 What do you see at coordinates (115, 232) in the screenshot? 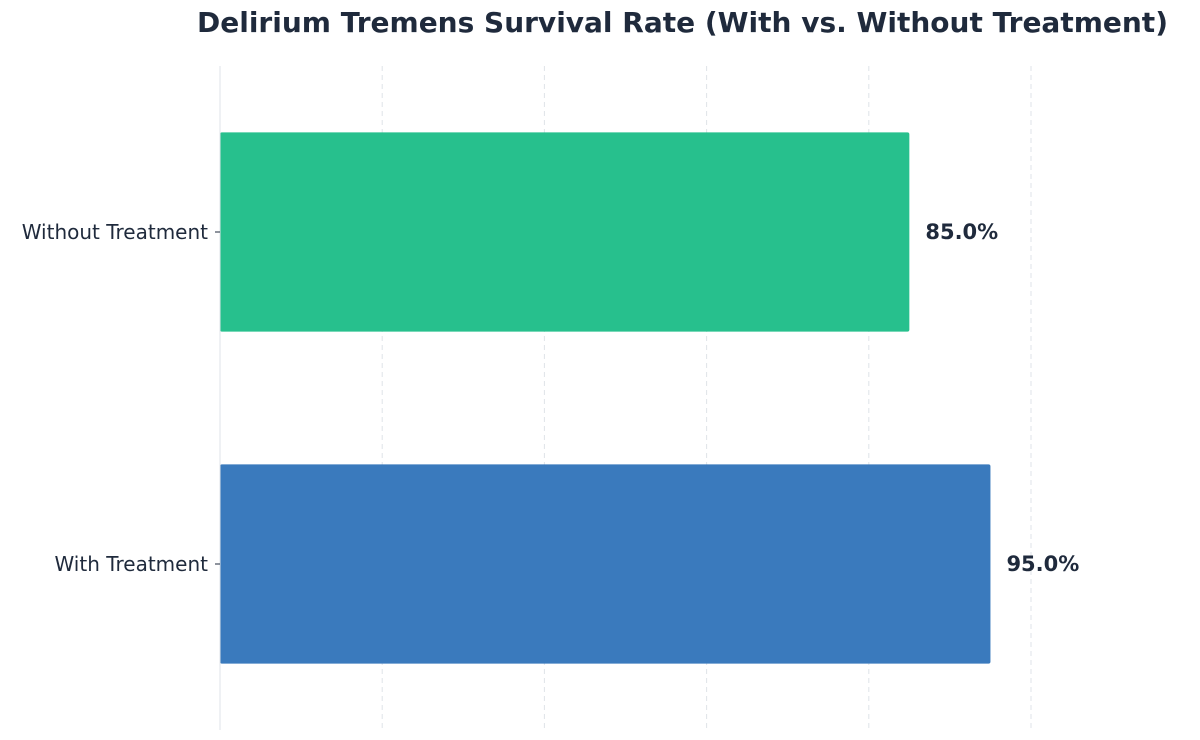
I see `category-label-without-treatment: Without Treatment` at bounding box center [115, 232].